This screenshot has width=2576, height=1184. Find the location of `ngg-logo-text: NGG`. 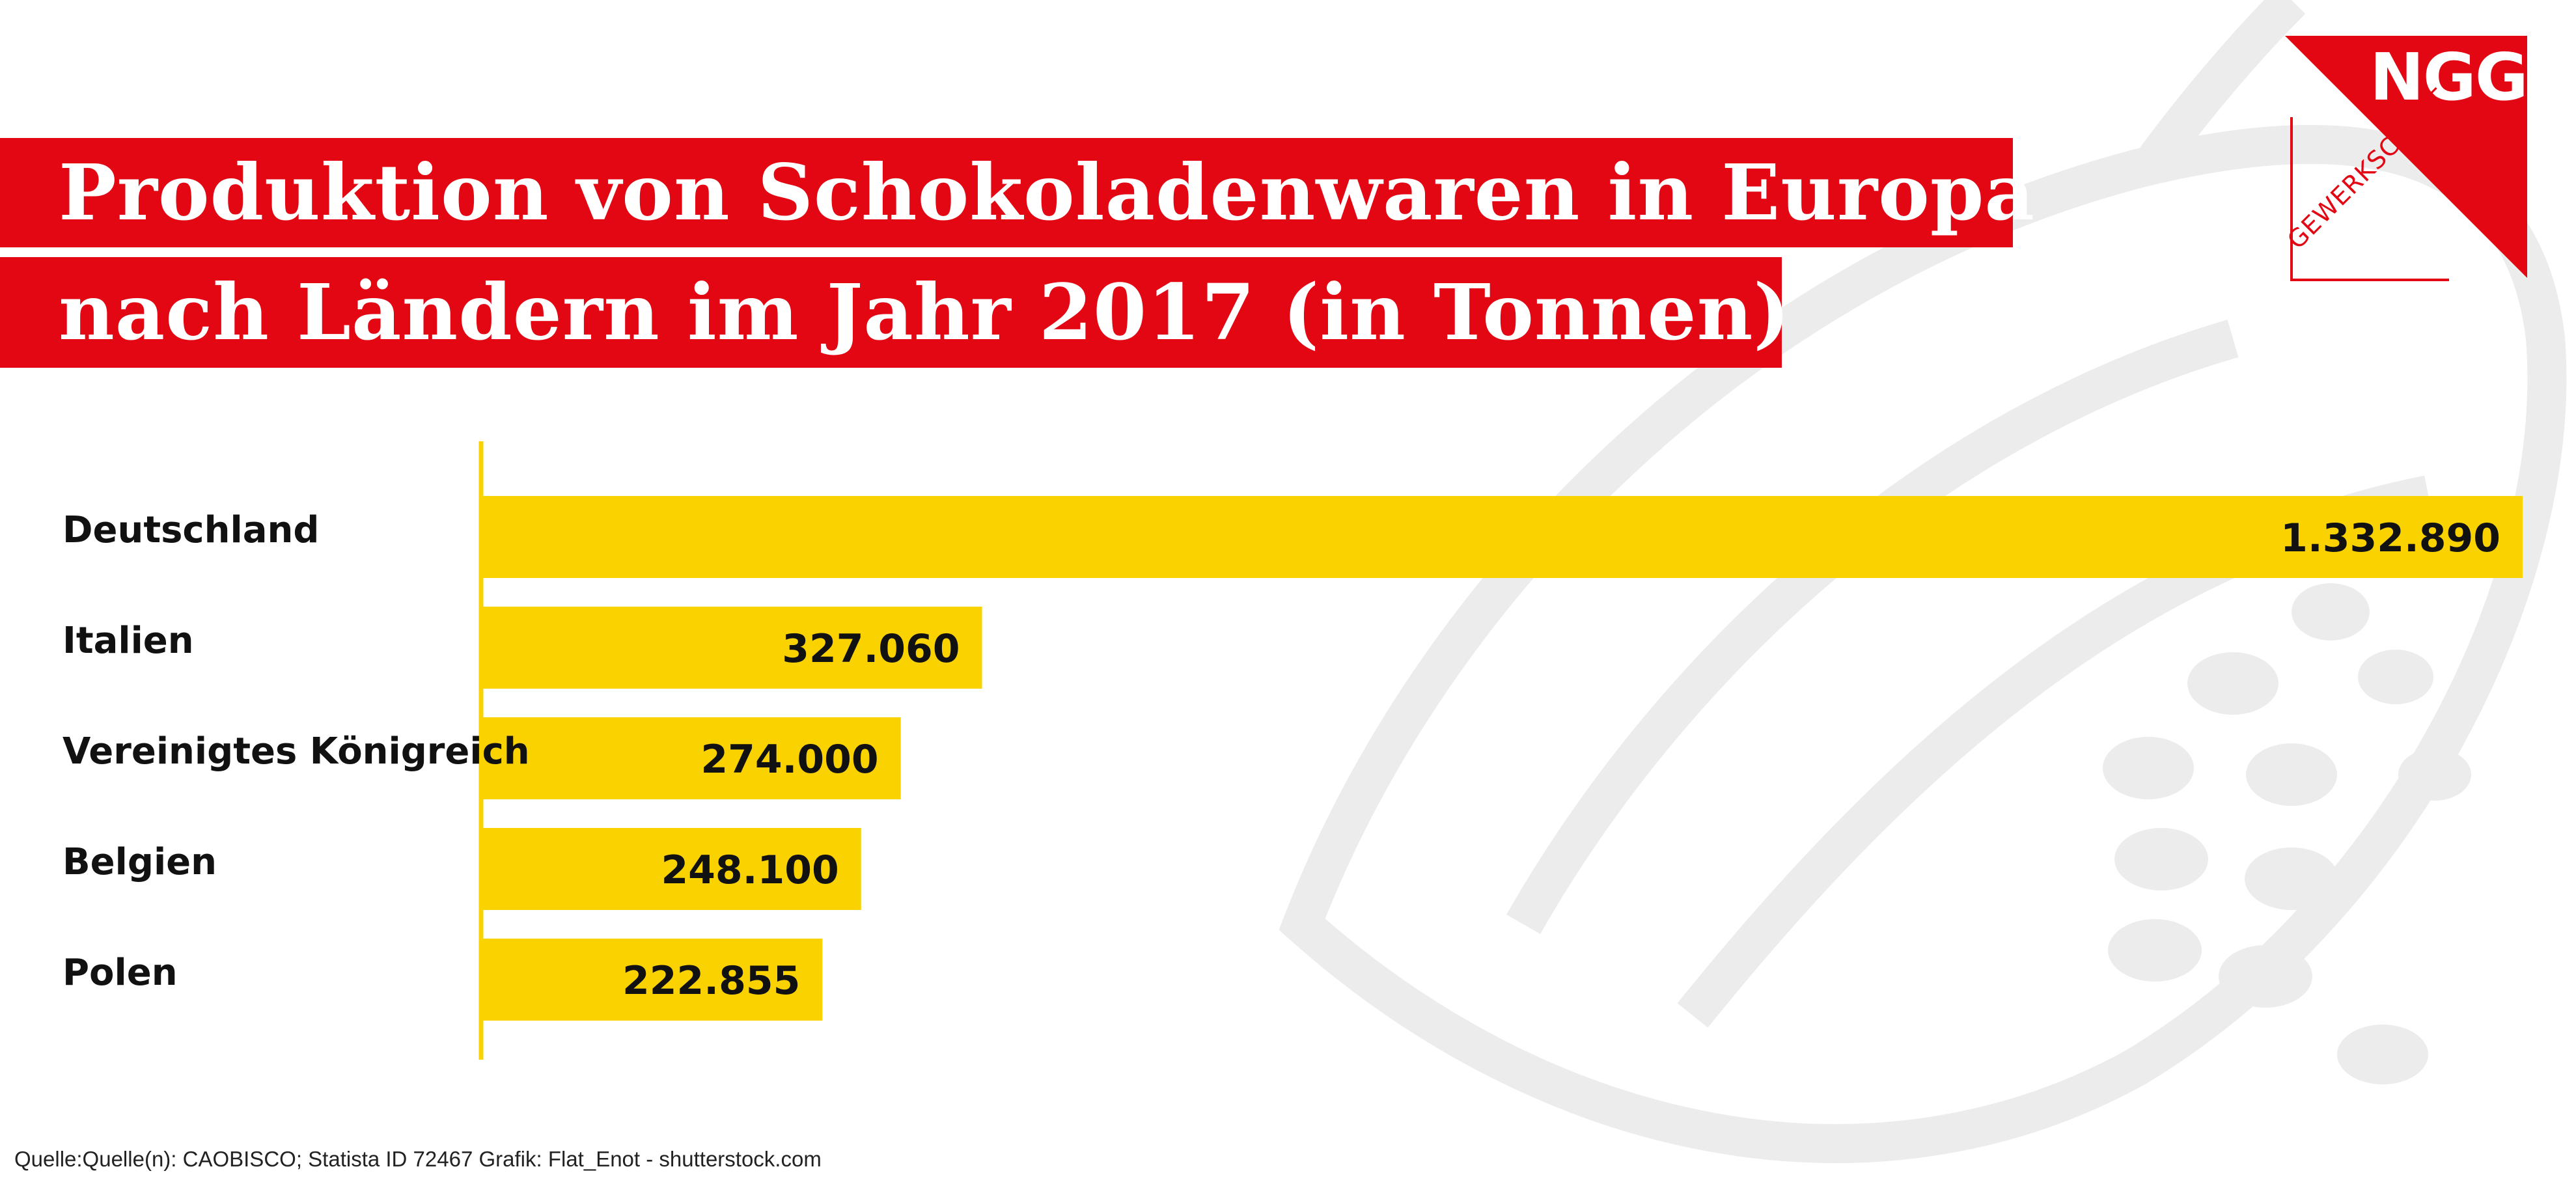

ngg-logo-text: NGG is located at coordinates (2449, 77).